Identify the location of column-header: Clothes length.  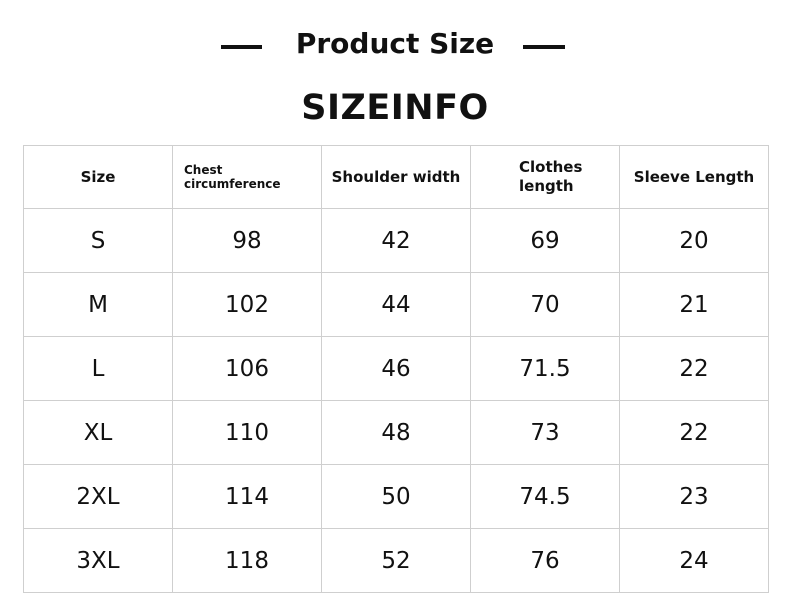
(545, 177).